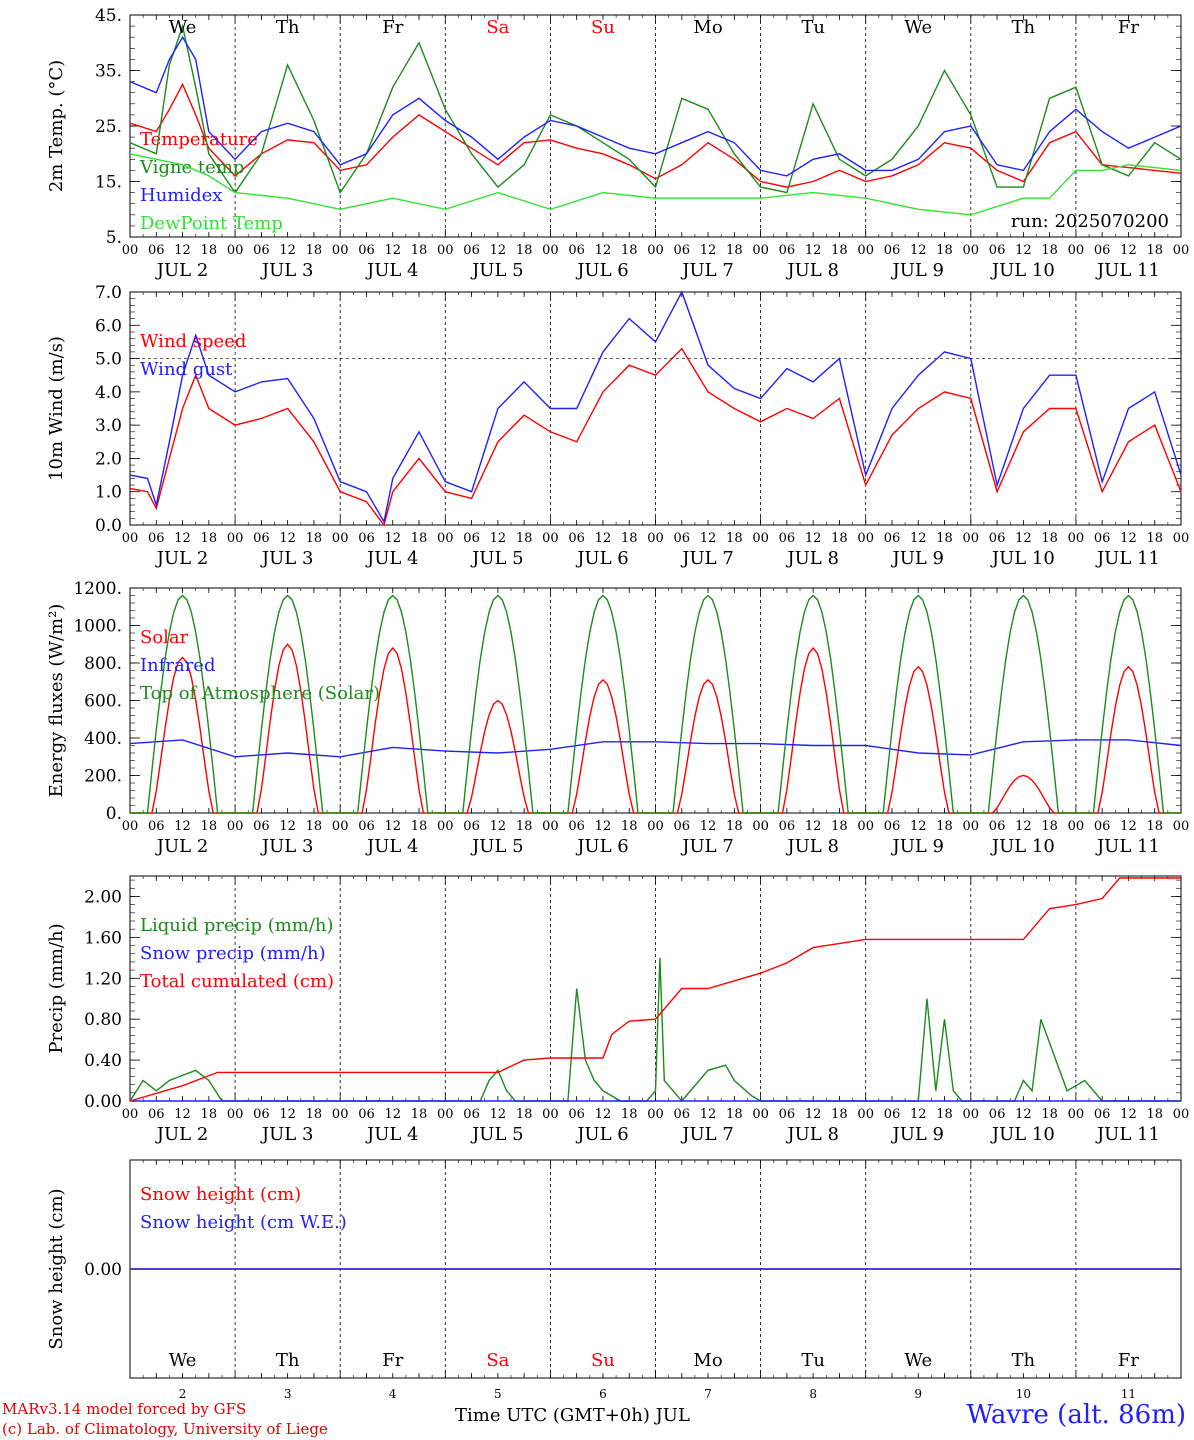  Describe the element at coordinates (103, 739) in the screenshot. I see `y-tick-label: 400.` at that location.